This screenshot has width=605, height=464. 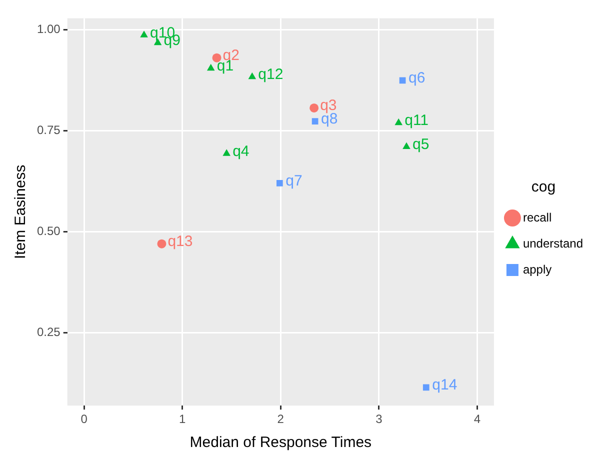 What do you see at coordinates (84, 419) in the screenshot?
I see `x-tick-label: 0` at bounding box center [84, 419].